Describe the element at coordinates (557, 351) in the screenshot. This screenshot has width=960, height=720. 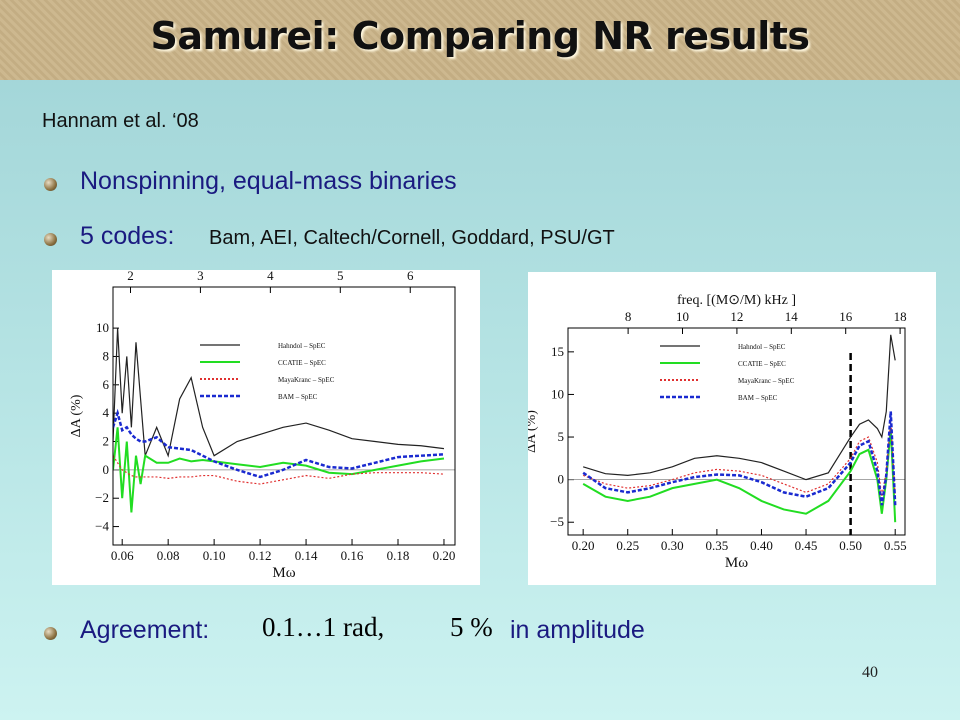
I see `y-tick-label: 15` at that location.